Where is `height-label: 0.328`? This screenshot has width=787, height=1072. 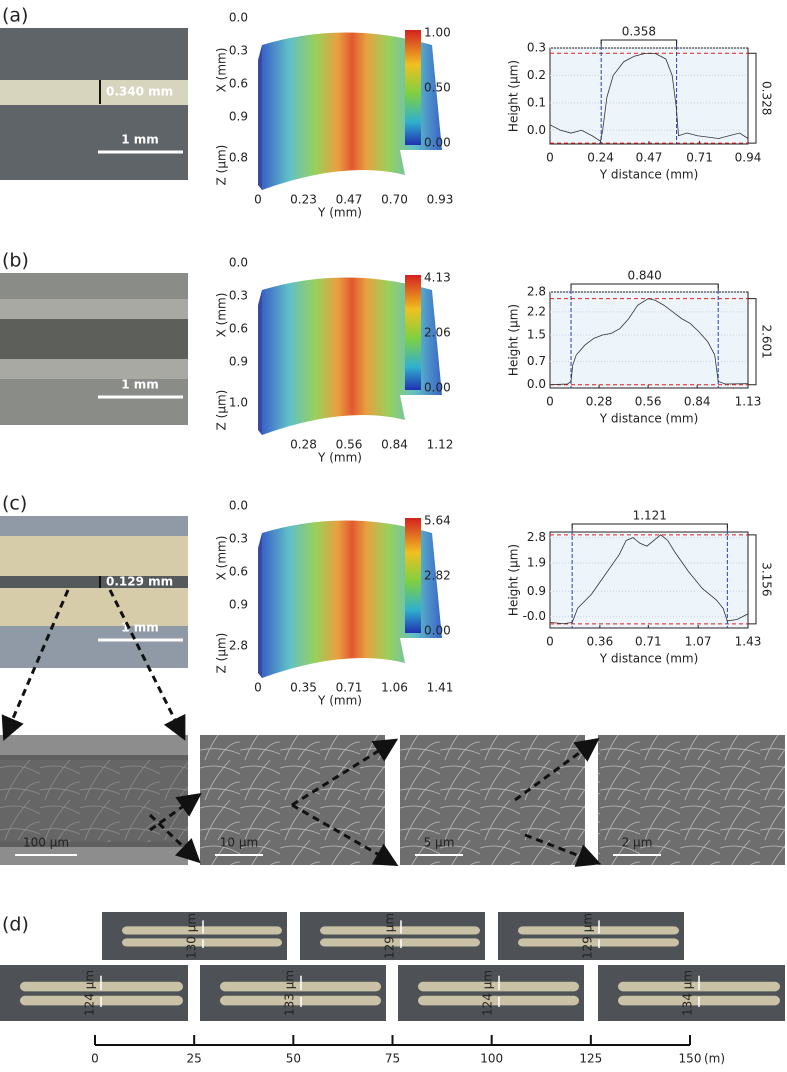
height-label: 0.328 is located at coordinates (767, 98).